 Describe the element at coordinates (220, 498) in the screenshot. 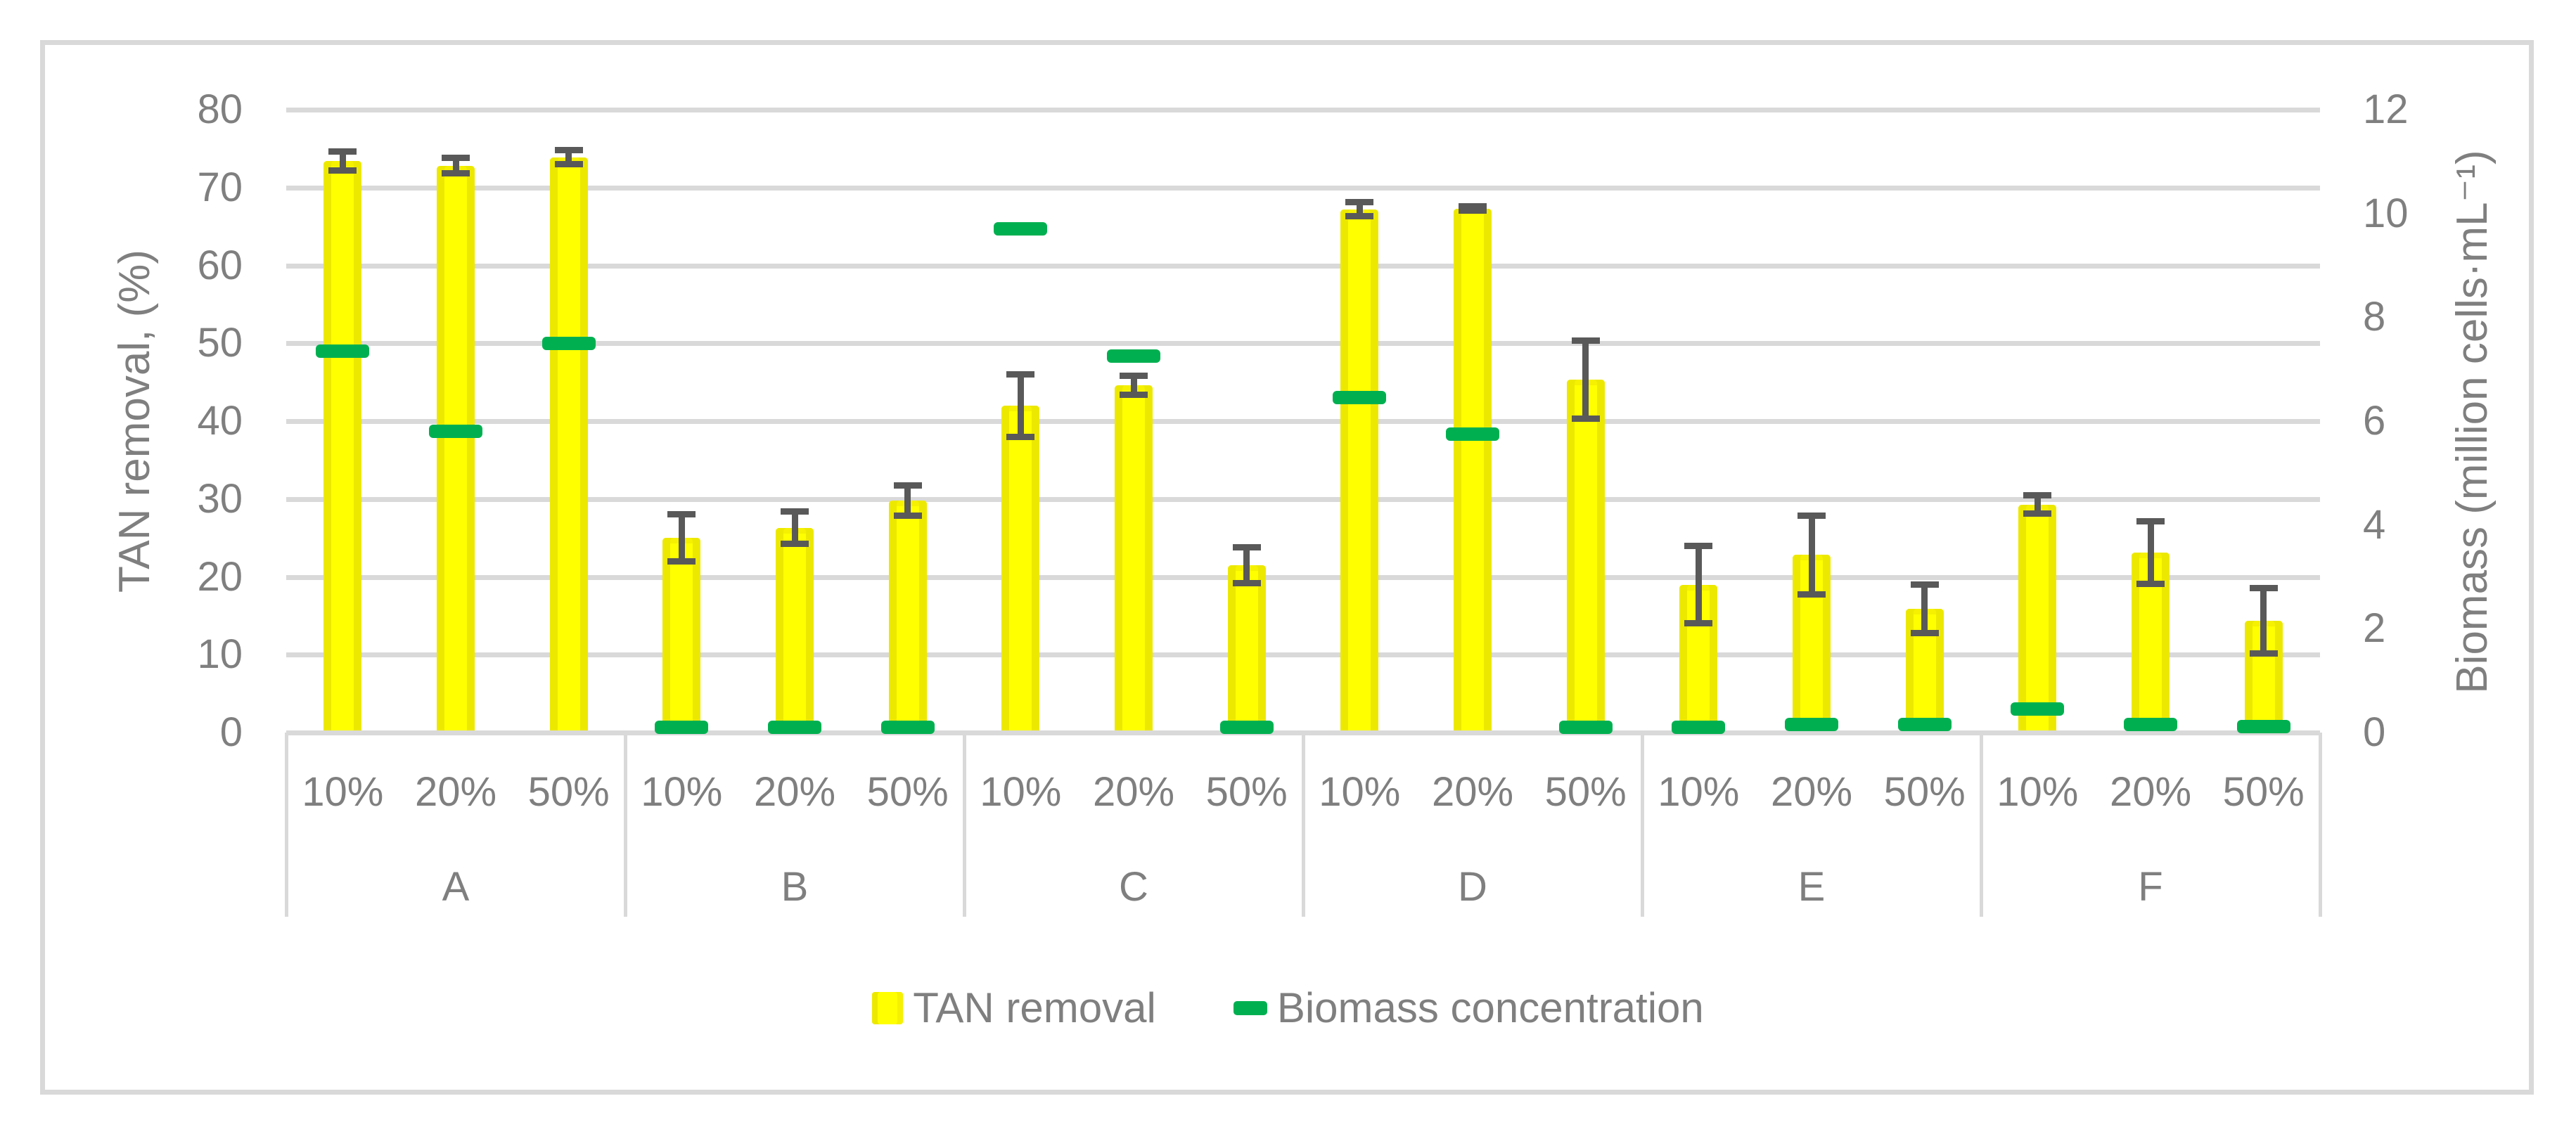

I see `left-axis-tick: 30` at that location.